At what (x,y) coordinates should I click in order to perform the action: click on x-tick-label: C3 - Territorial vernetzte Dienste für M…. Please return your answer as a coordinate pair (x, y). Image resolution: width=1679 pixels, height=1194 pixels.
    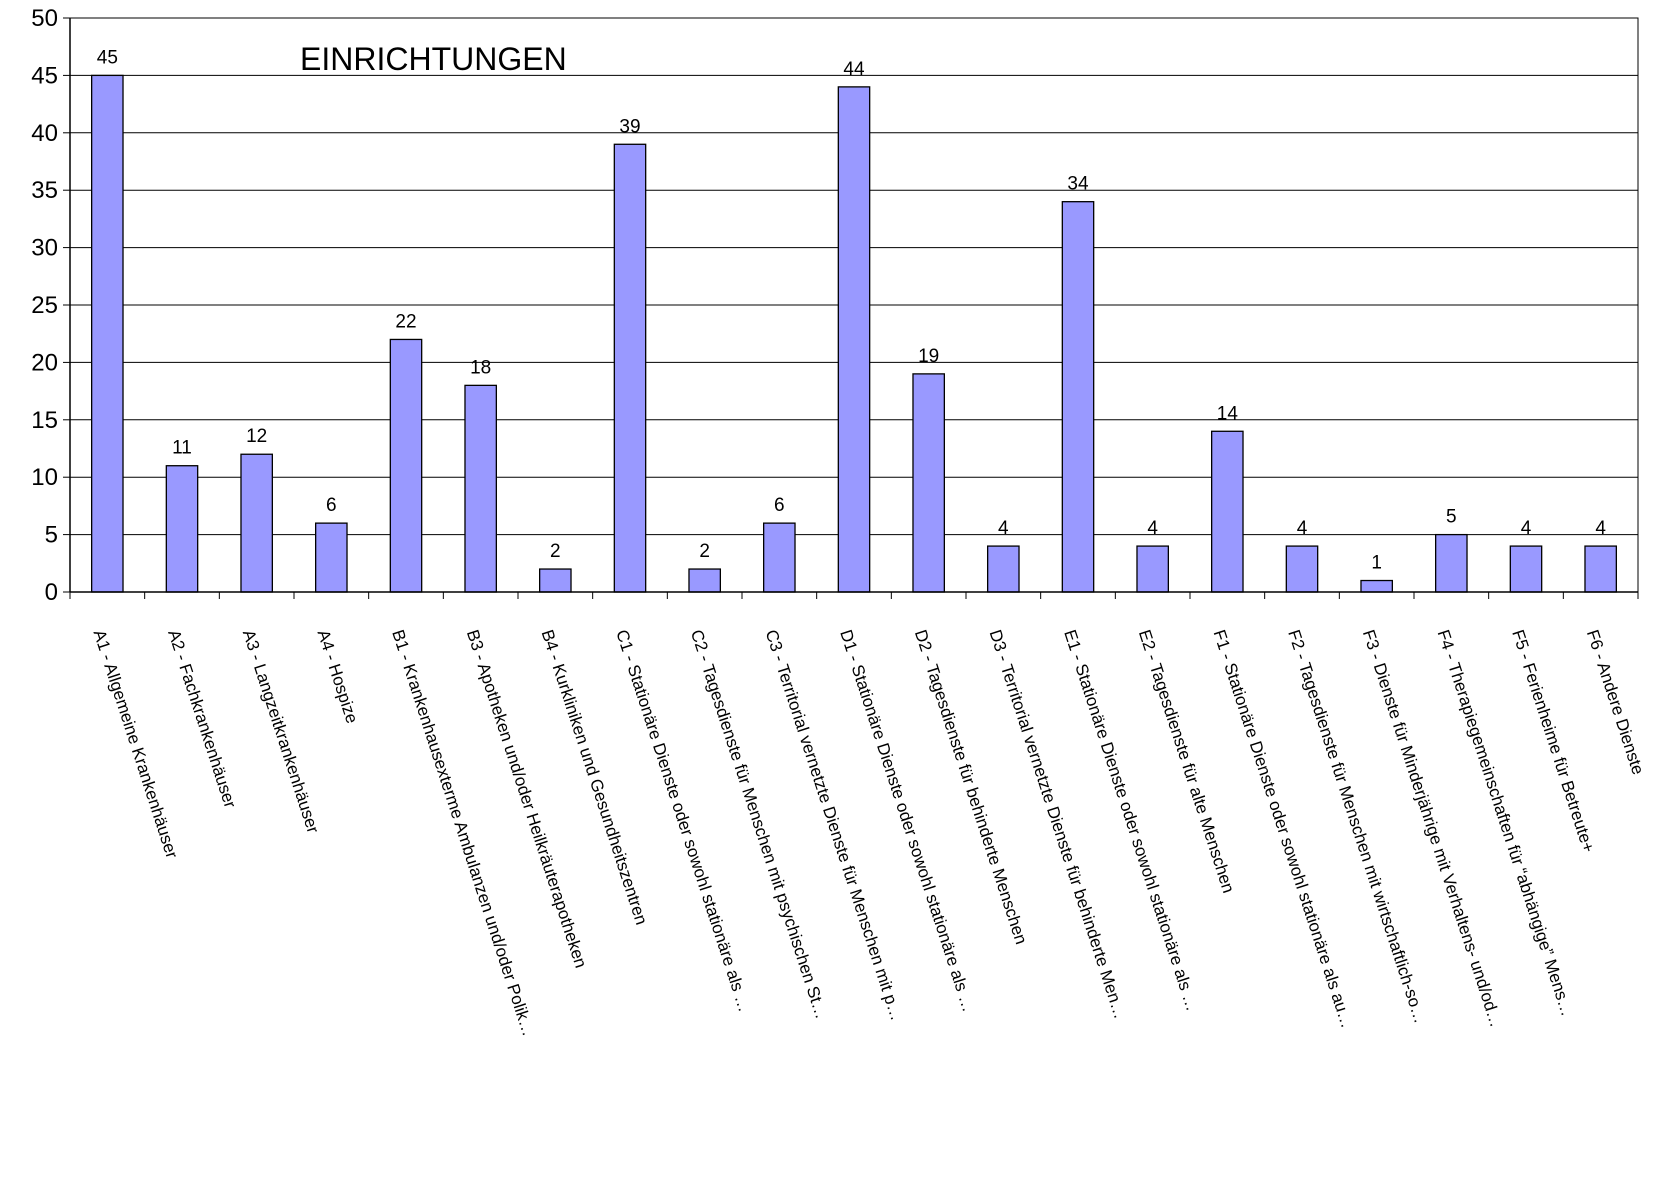
    Looking at the image, I should click on (834, 825).